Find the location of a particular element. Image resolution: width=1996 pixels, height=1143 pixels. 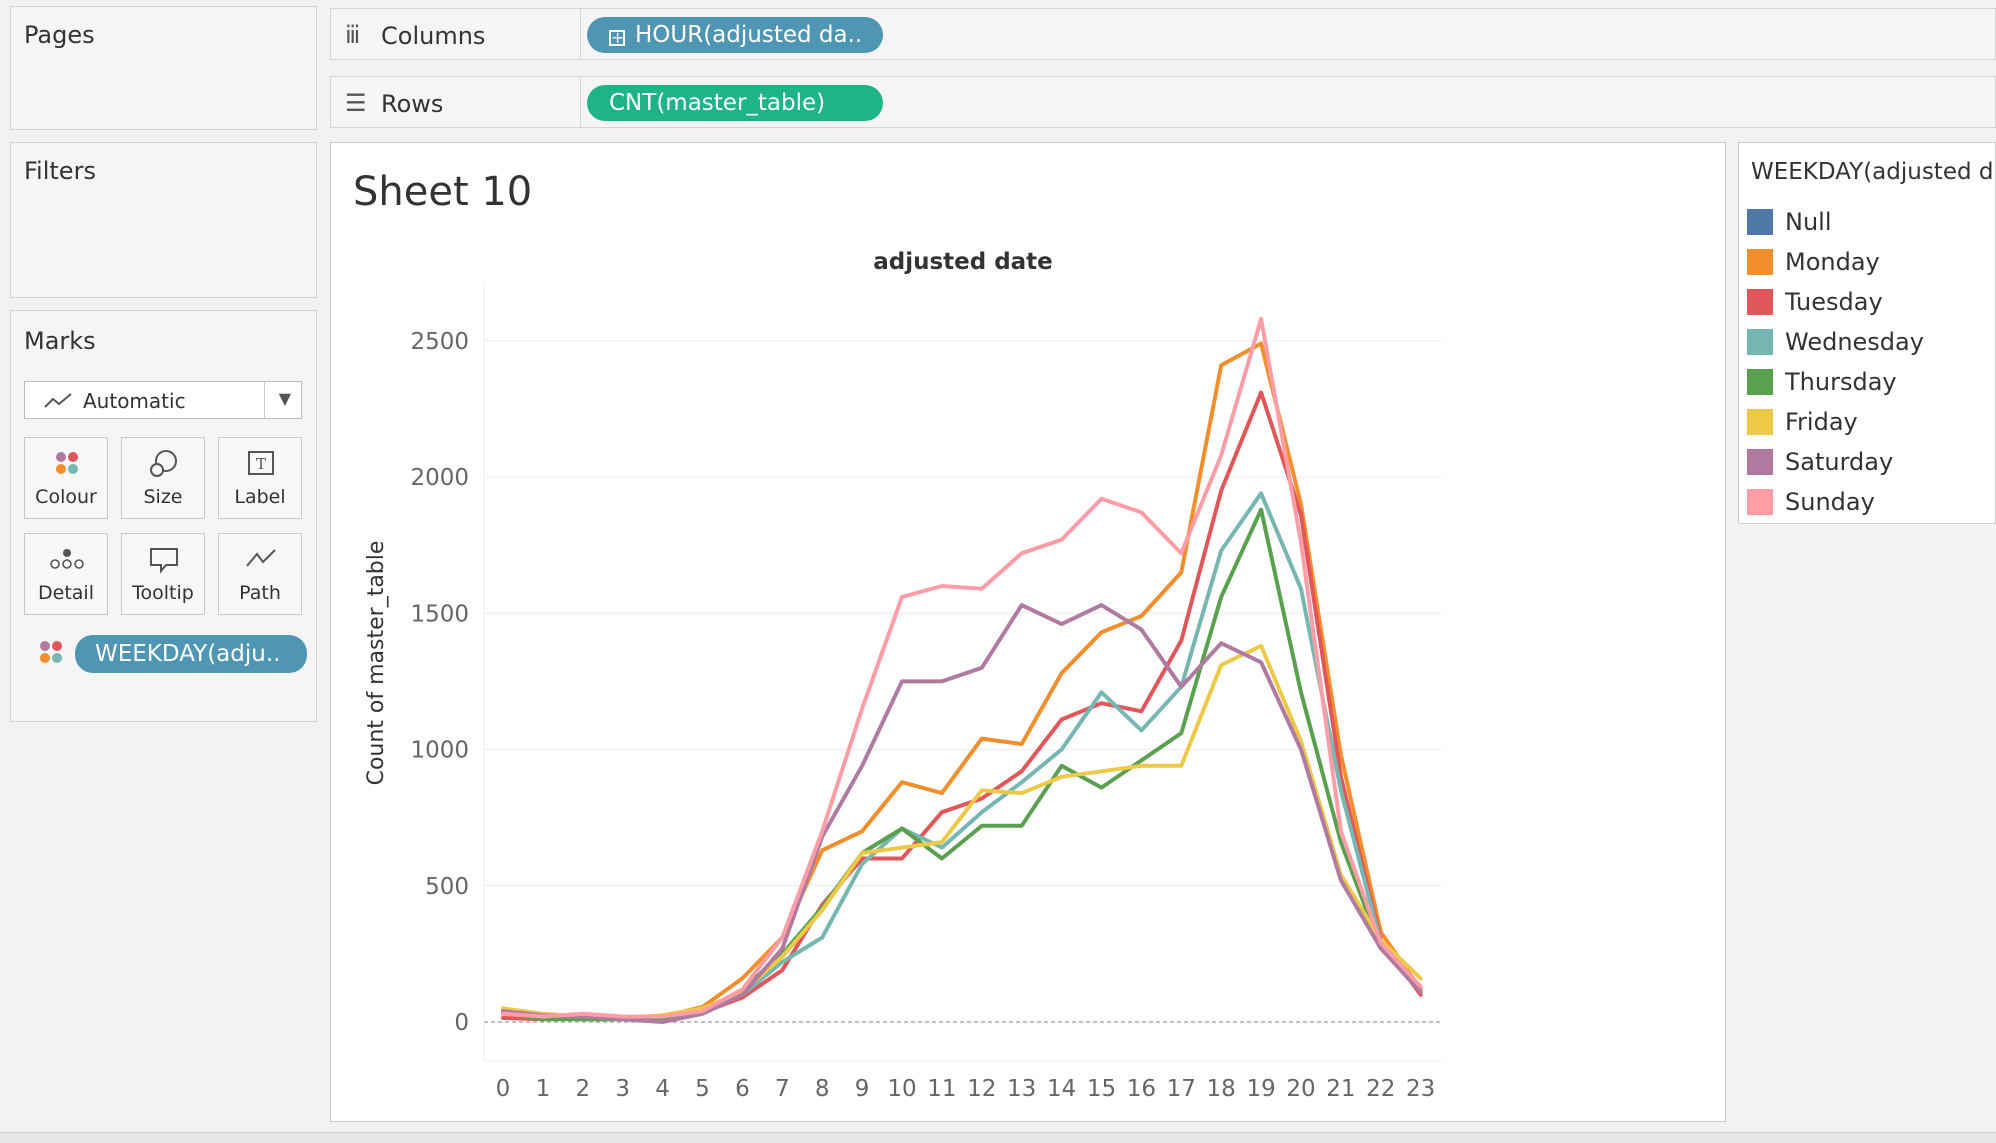

rows-shelf-label: ☰ Rows is located at coordinates (456, 102).